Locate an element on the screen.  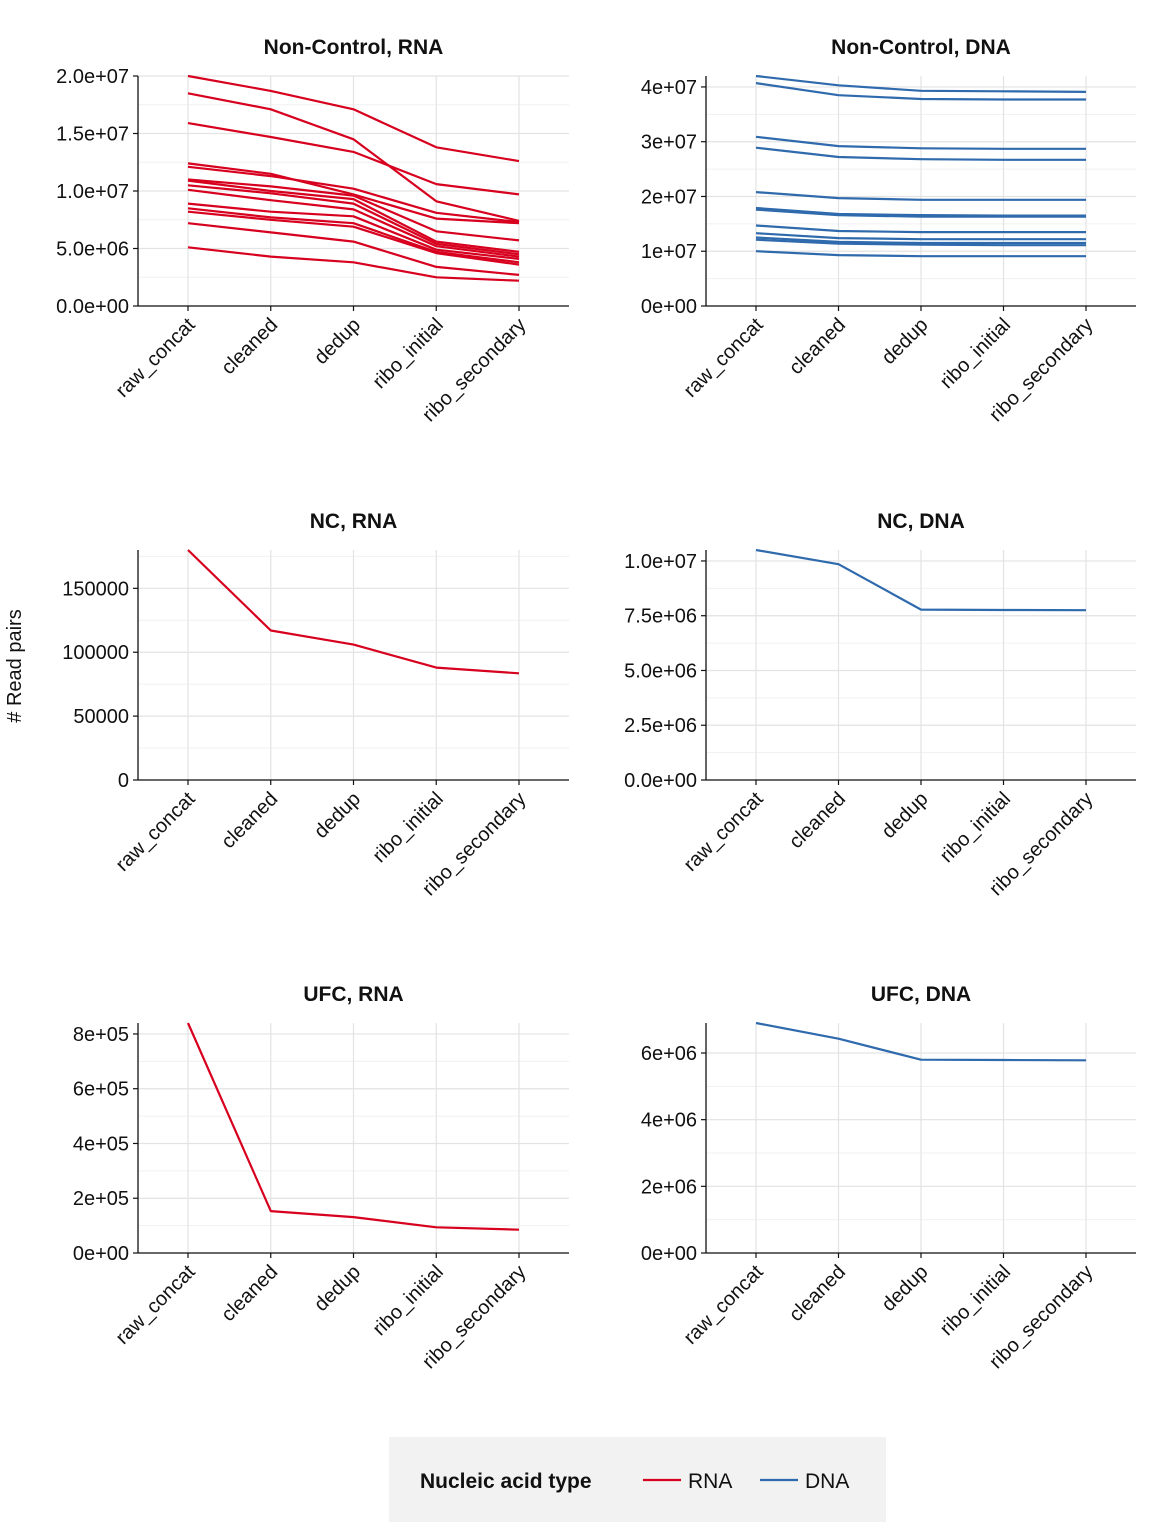
y-tick-label: 100000 is located at coordinates (95, 653).